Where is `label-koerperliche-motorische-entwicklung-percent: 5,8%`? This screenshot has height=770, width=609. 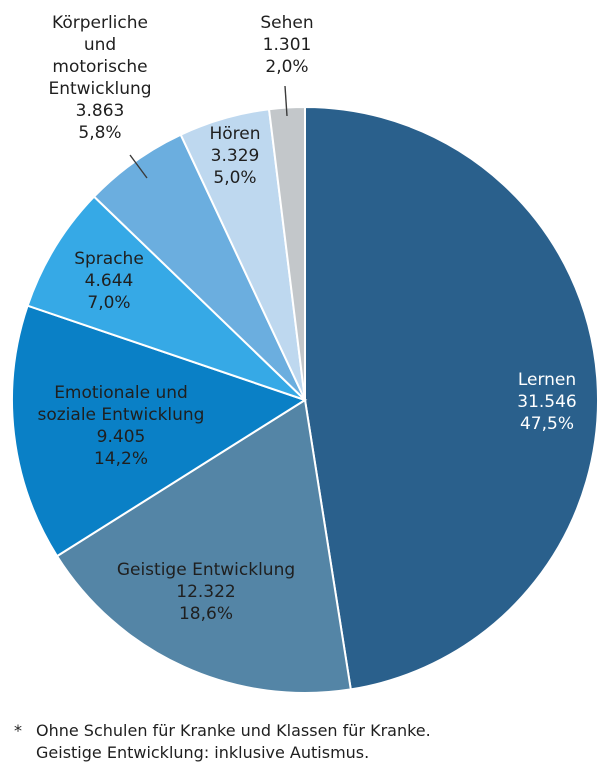
label-koerperliche-motorische-entwicklung-percent: 5,8% is located at coordinates (99, 133).